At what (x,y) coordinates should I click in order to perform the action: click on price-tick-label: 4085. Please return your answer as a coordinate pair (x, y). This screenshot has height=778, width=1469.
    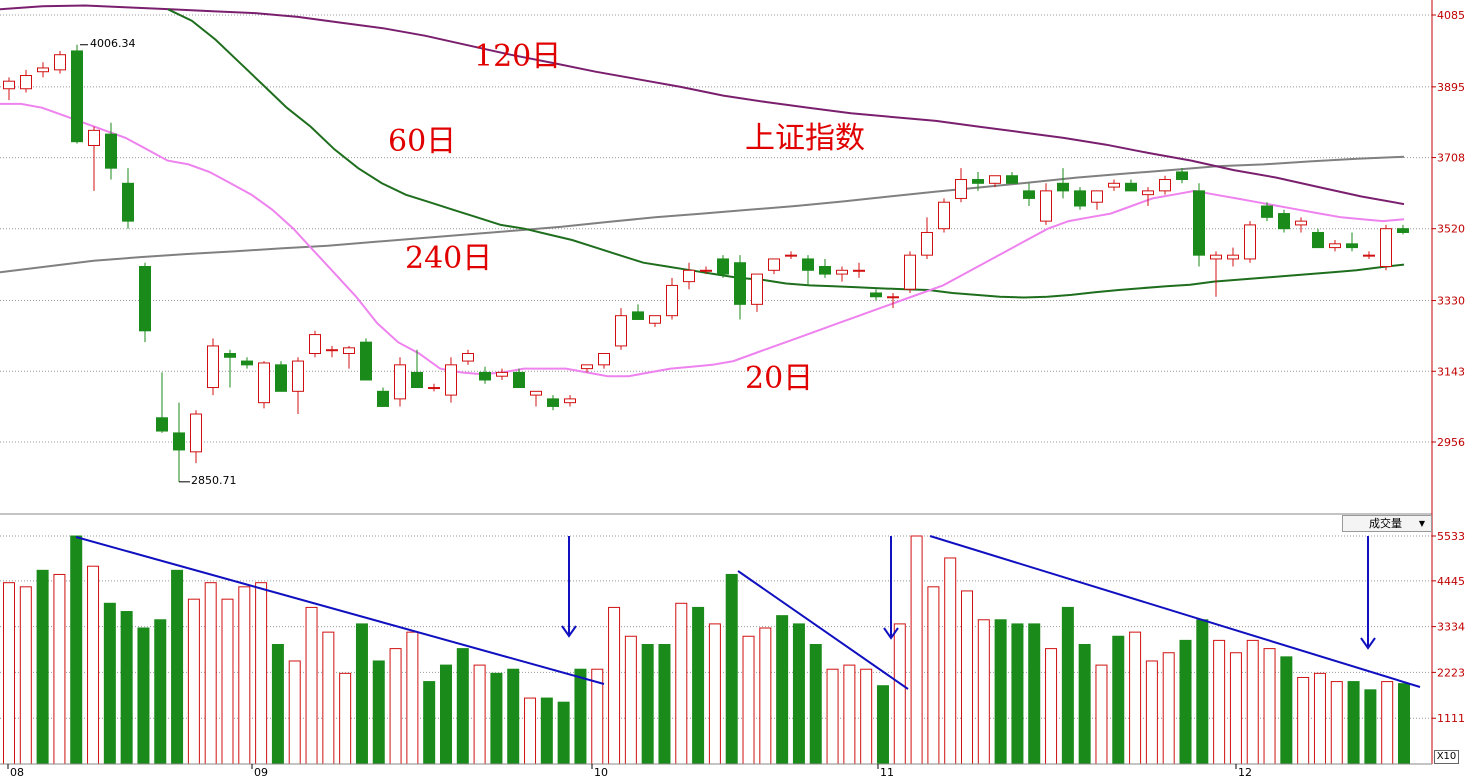
    Looking at the image, I should click on (1451, 15).